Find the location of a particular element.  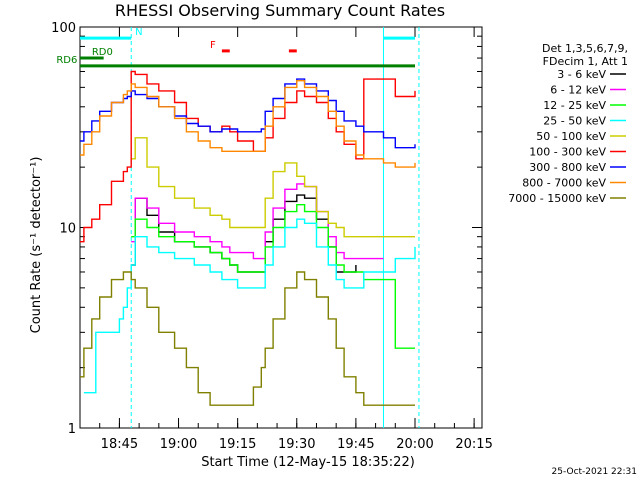

legend-label: 6 - 12 keV is located at coordinates (578, 90).